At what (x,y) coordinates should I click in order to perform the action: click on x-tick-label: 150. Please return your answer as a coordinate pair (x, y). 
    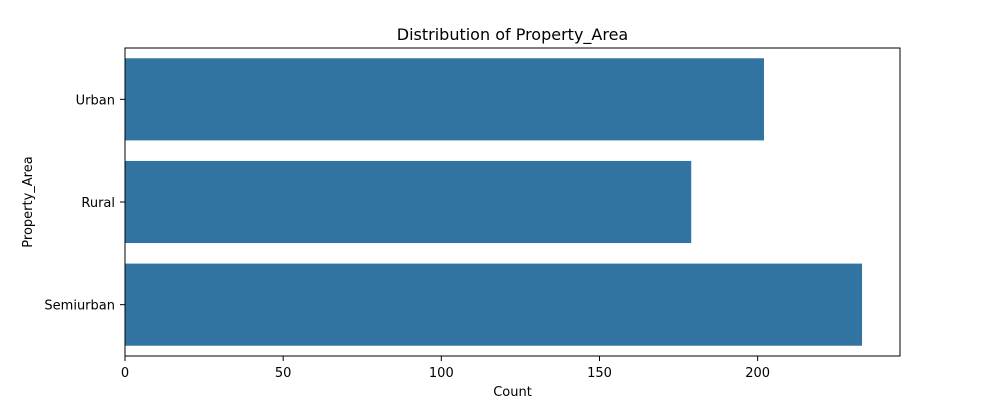
    Looking at the image, I should click on (599, 373).